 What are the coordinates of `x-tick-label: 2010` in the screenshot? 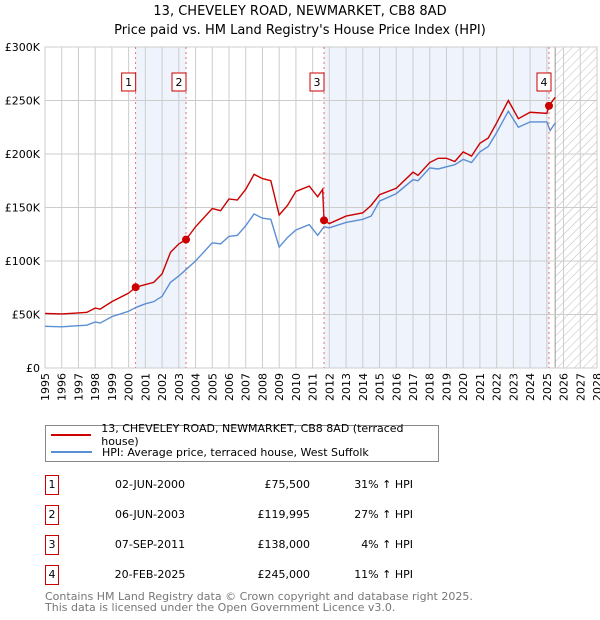 It's located at (296, 387).